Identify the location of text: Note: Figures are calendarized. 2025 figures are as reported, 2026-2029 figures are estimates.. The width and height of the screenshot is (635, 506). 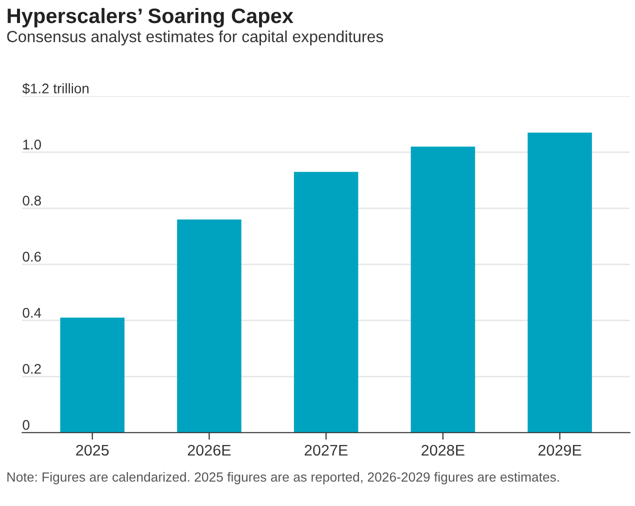
(283, 478).